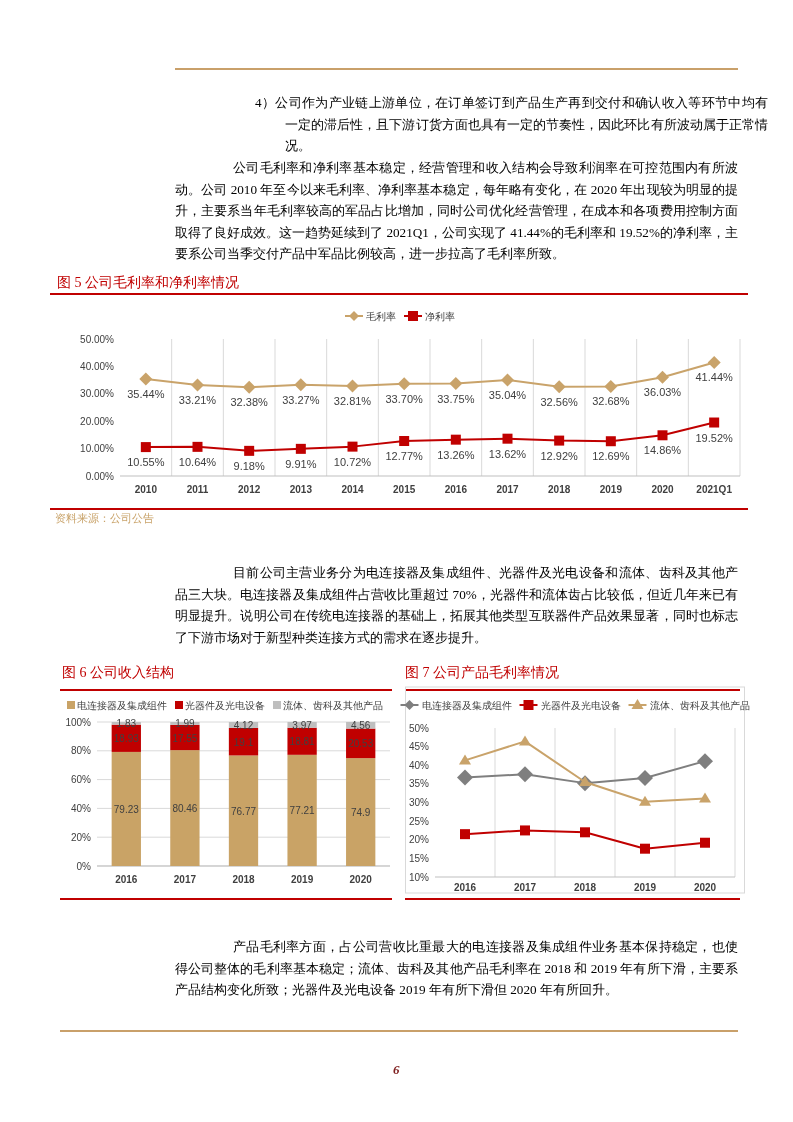  I want to click on data-label: 79.23, so click(126, 809).